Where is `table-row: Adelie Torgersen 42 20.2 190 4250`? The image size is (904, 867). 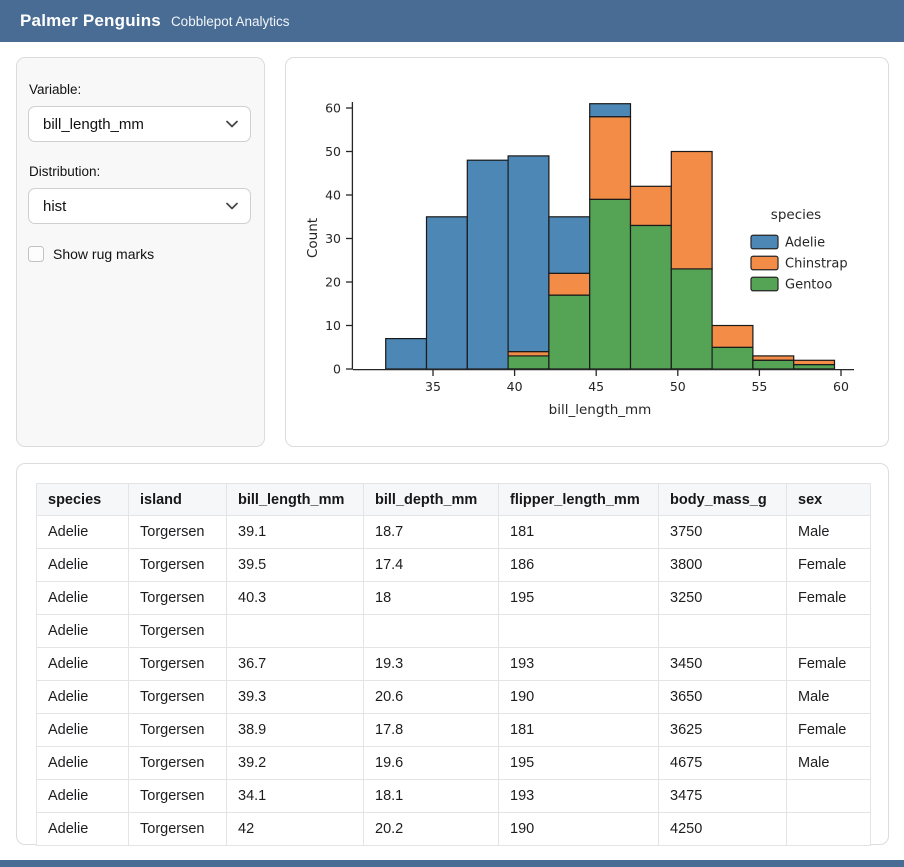
table-row: Adelie Torgersen 42 20.2 190 4250 is located at coordinates (453, 829).